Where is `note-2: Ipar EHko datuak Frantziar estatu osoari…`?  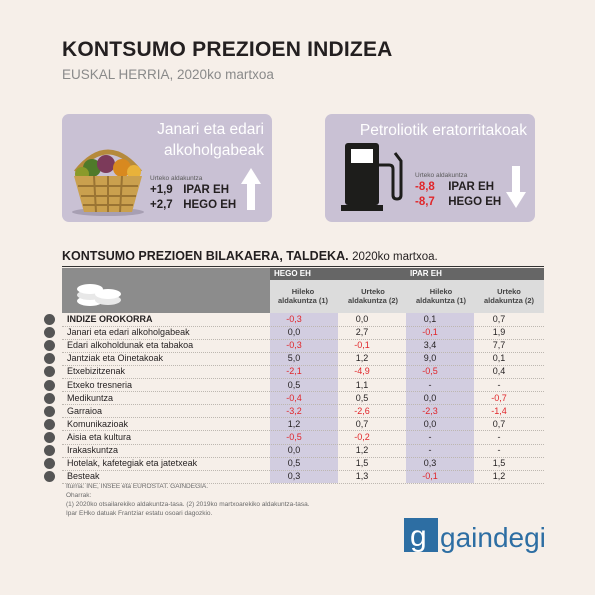 note-2: Ipar EHko datuak Frantziar estatu osoari… is located at coordinates (139, 513).